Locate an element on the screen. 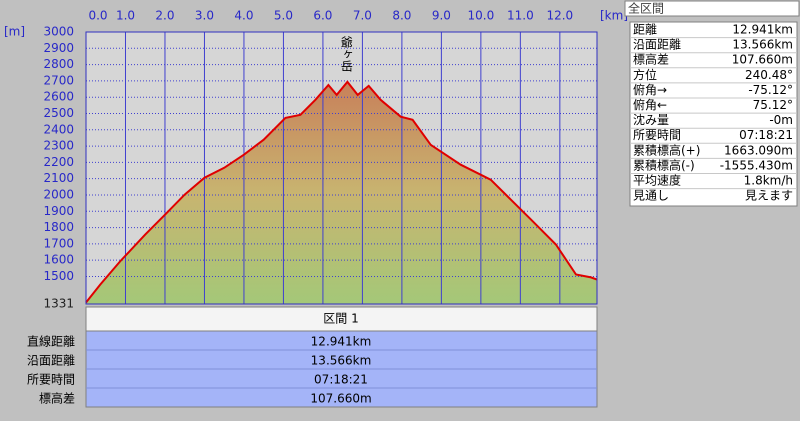 Image resolution: width=800 pixels, height=421 pixels. y-tick-label: 2800 is located at coordinates (58, 64).